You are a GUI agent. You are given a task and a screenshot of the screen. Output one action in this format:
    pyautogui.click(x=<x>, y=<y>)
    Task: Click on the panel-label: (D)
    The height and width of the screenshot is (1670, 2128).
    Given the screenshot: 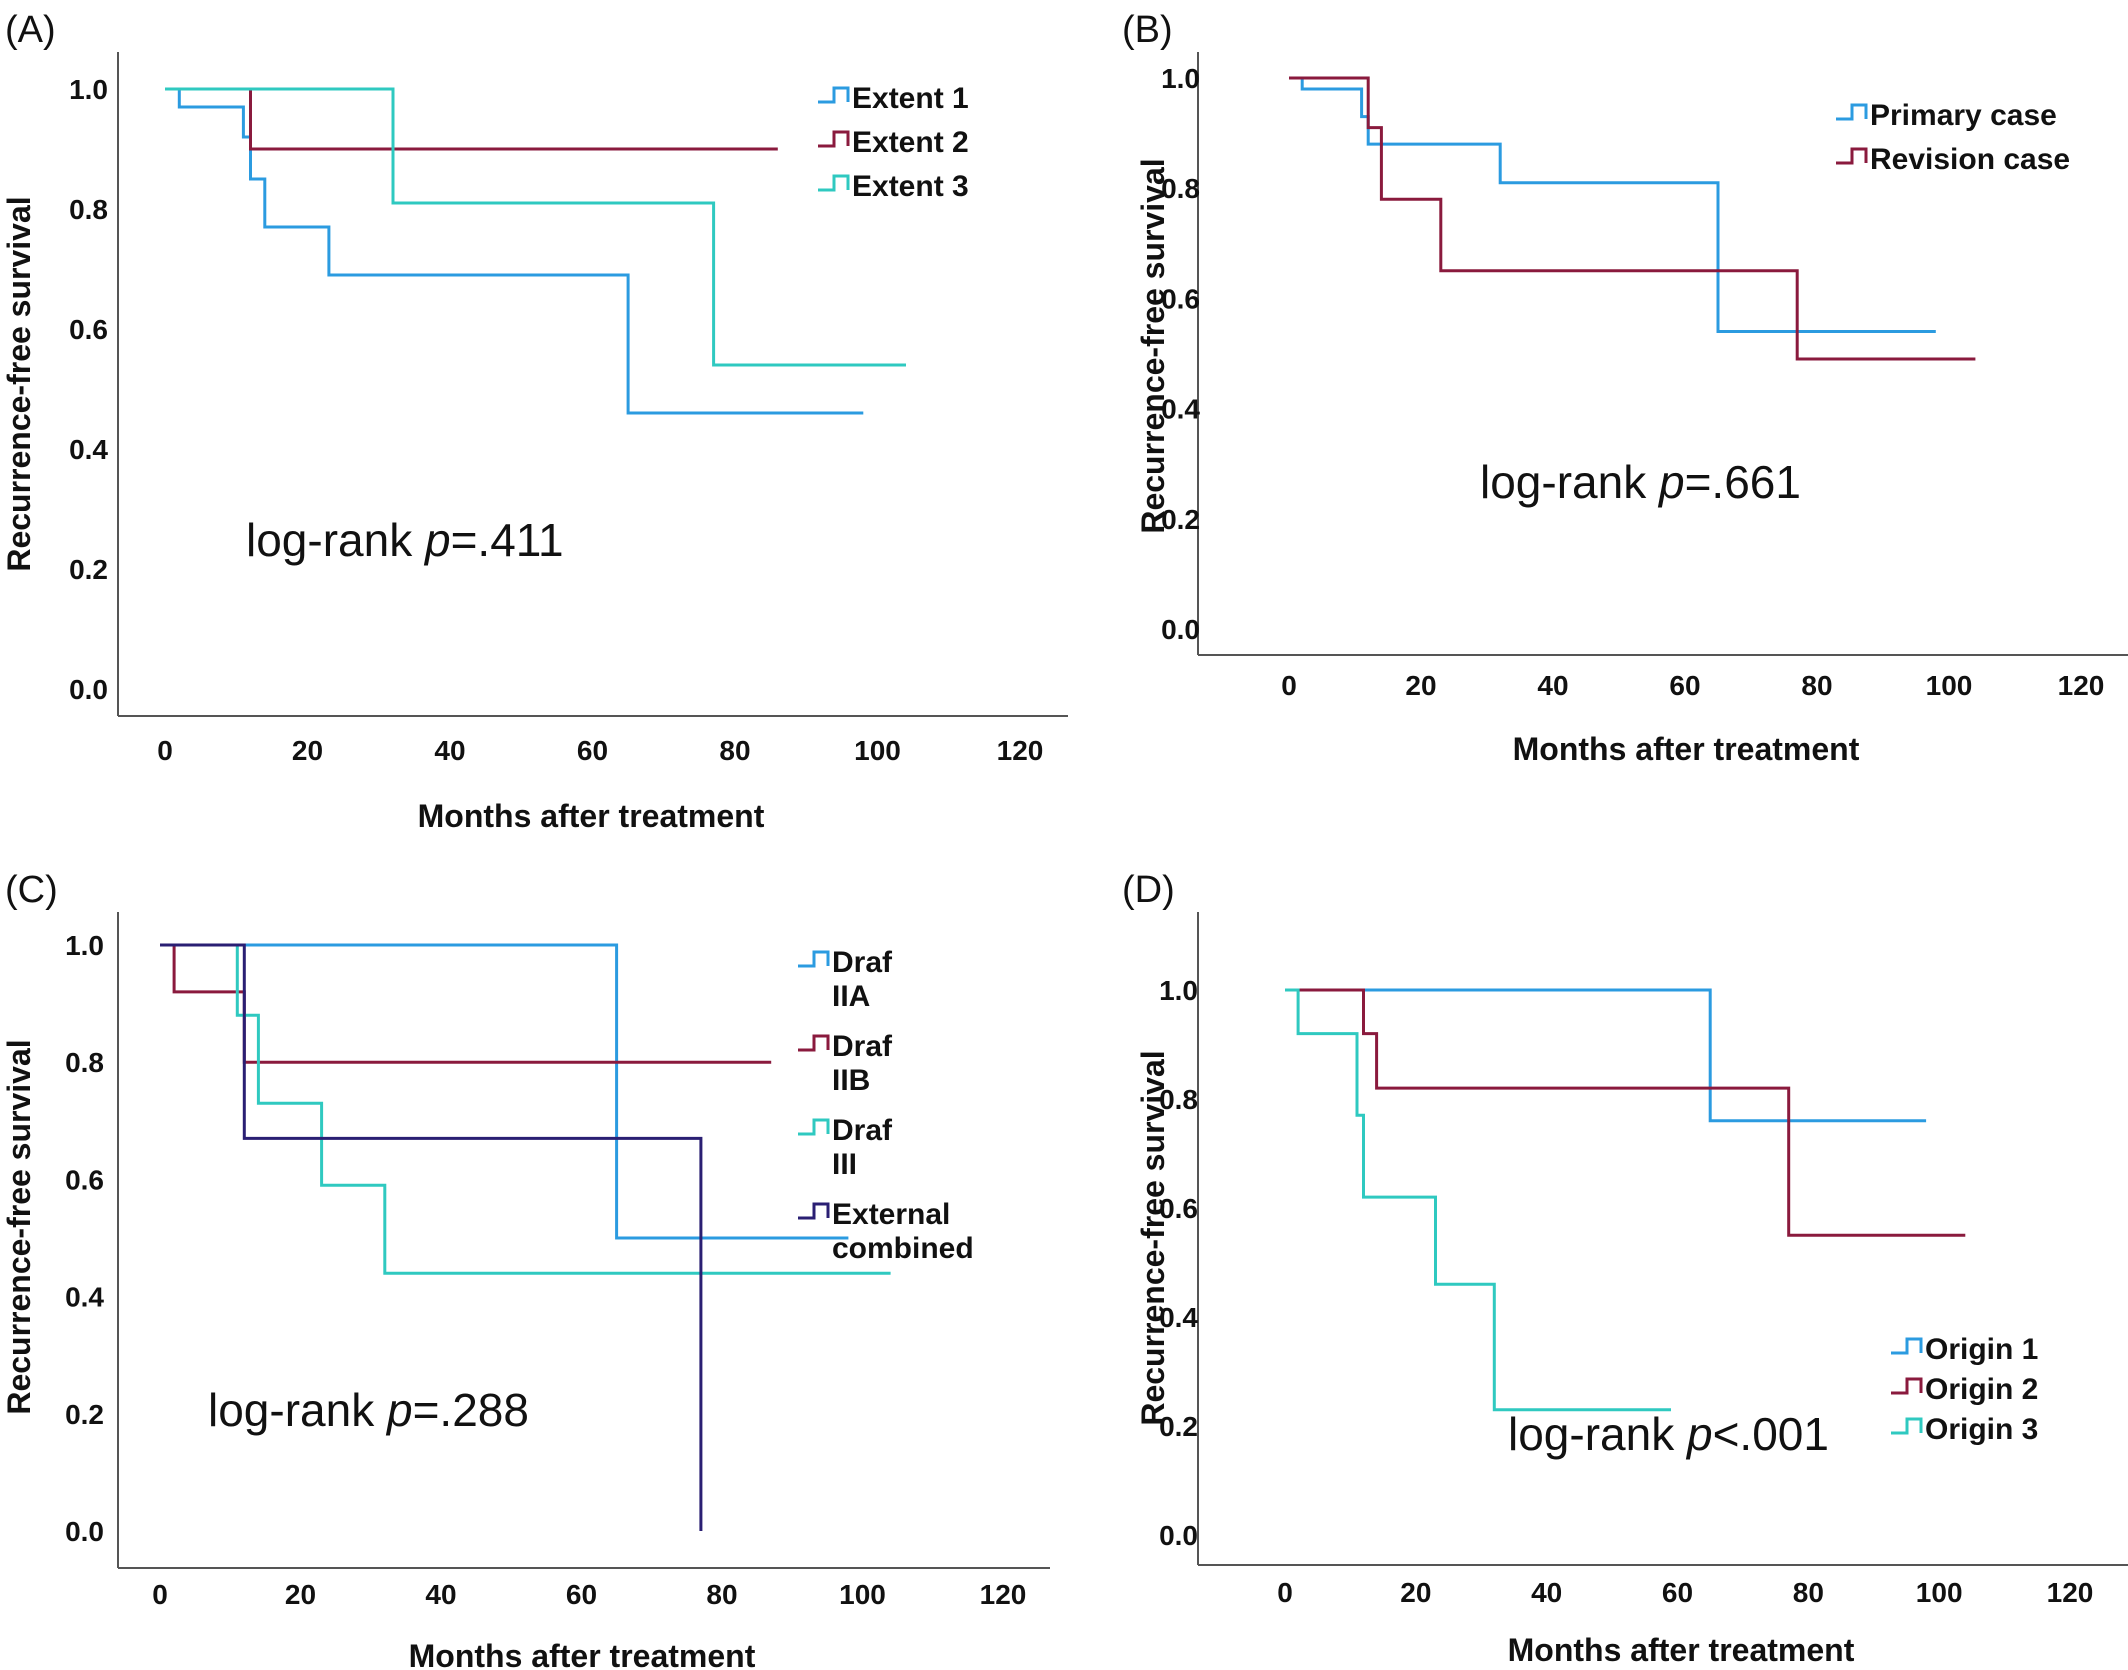 What is the action you would take?
    pyautogui.click(x=1148, y=890)
    